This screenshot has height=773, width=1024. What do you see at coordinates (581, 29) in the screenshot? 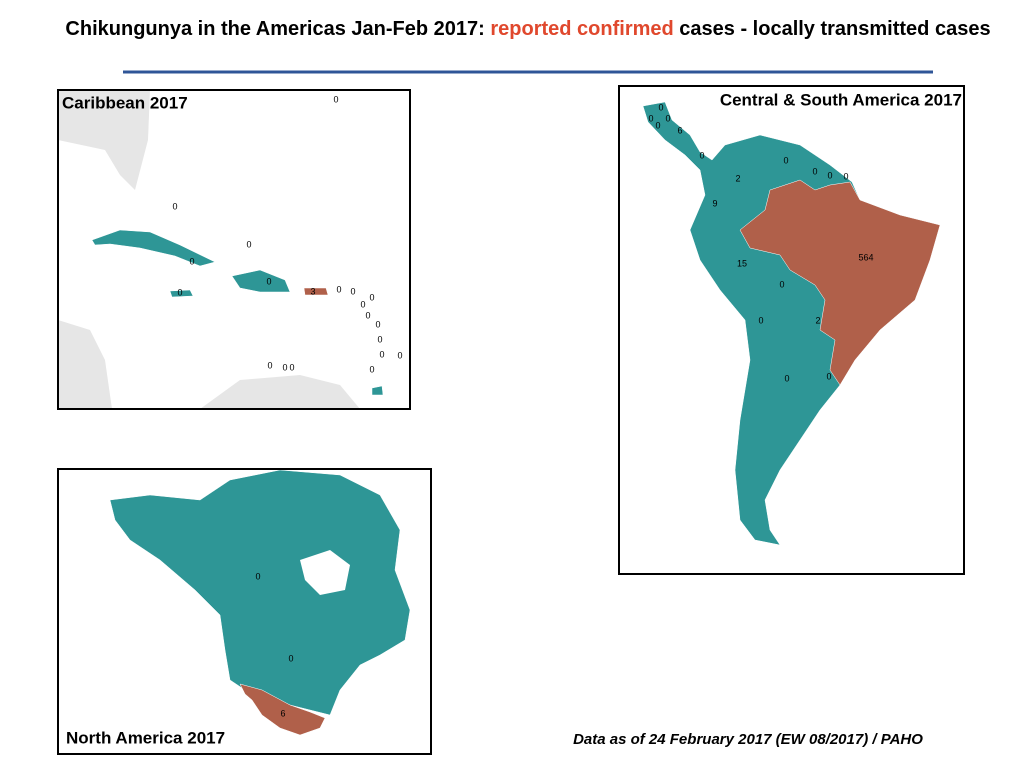
I see `title-highlight: reported confirmed` at bounding box center [581, 29].